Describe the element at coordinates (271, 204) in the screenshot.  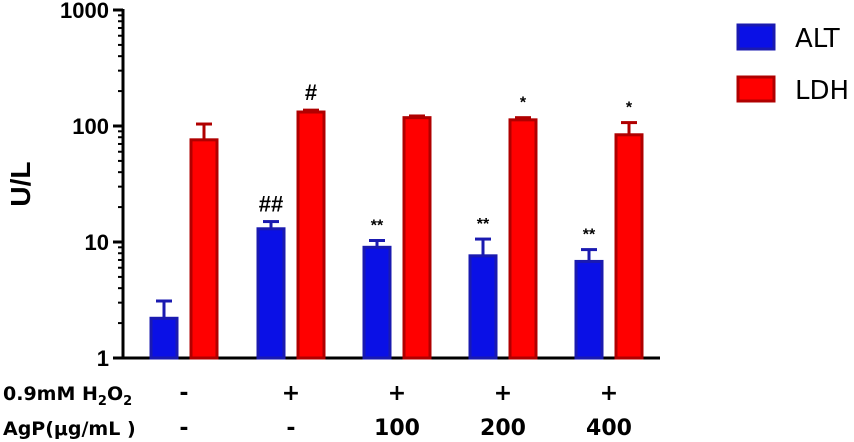
I see `significance-mark: ##` at that location.